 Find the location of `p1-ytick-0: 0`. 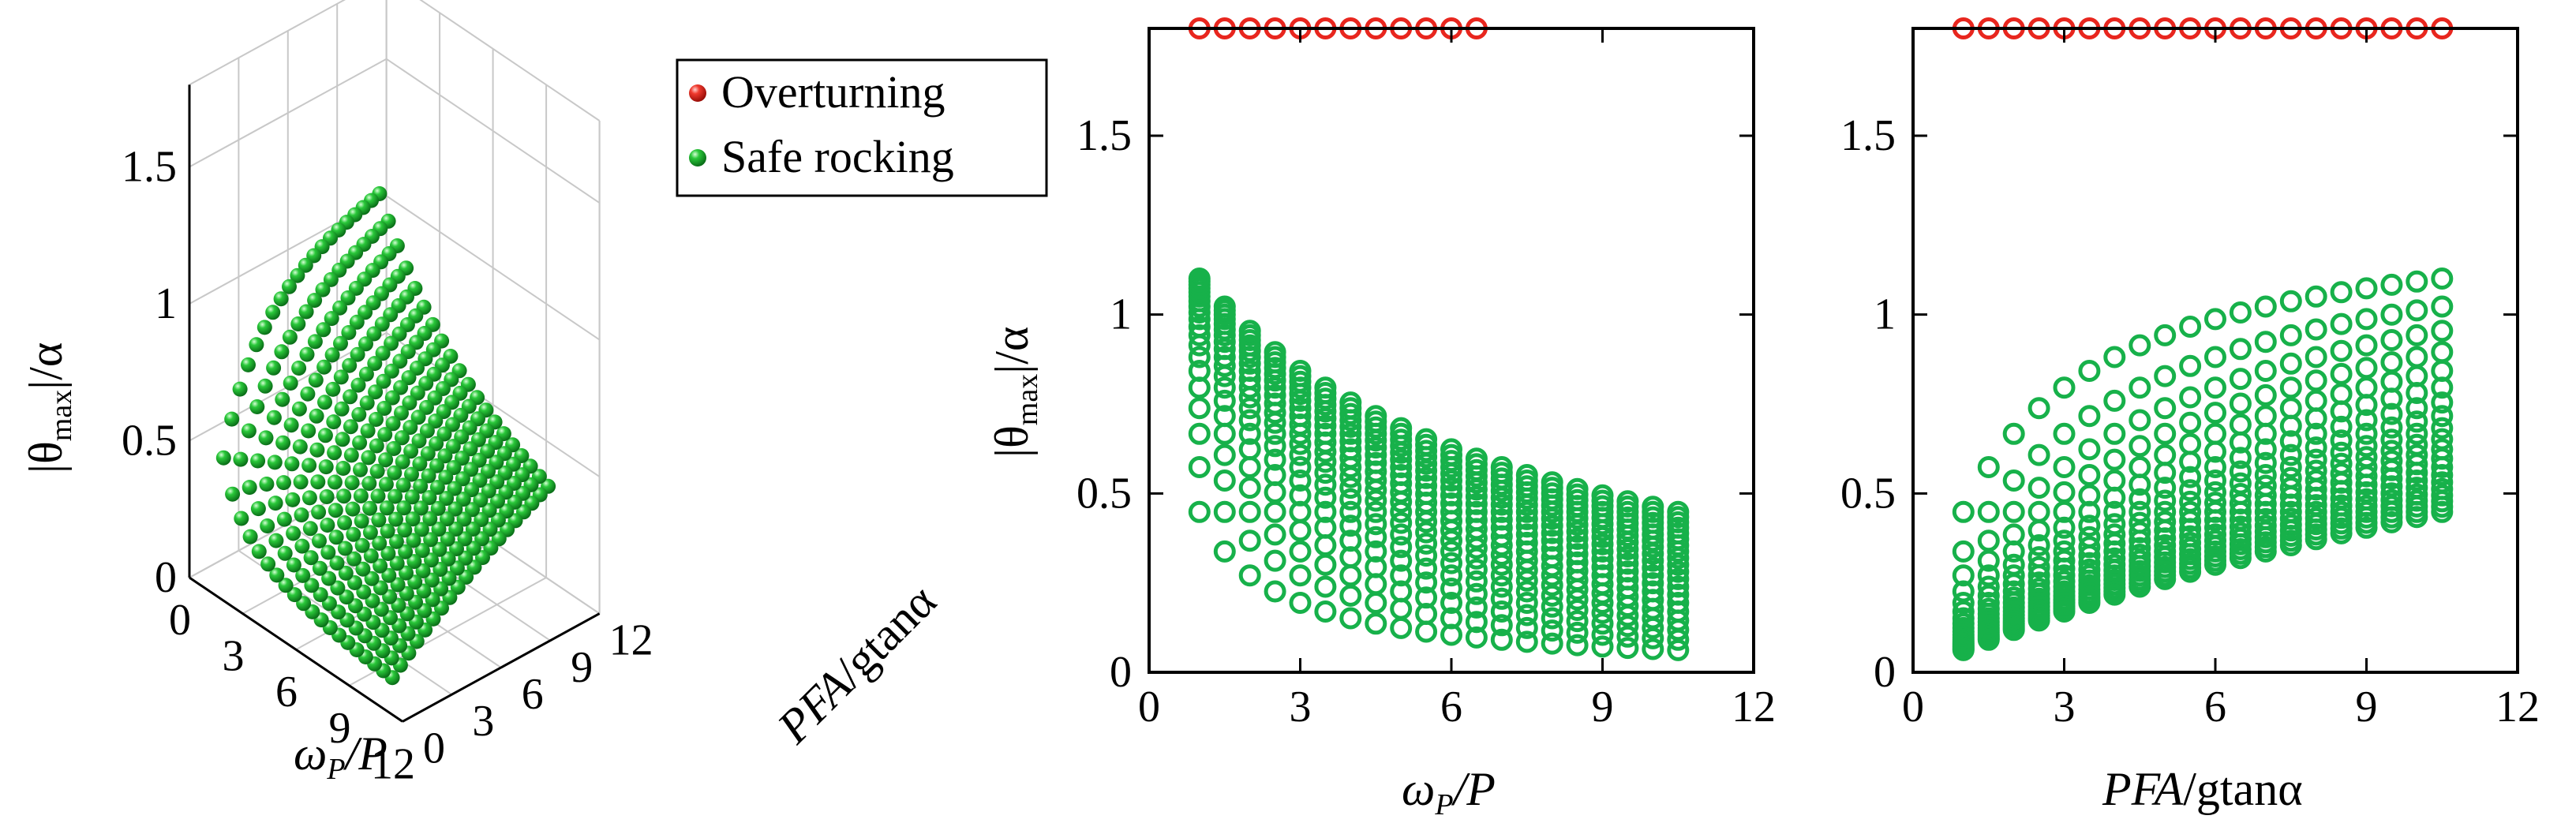

p1-ytick-0: 0 is located at coordinates (434, 748).